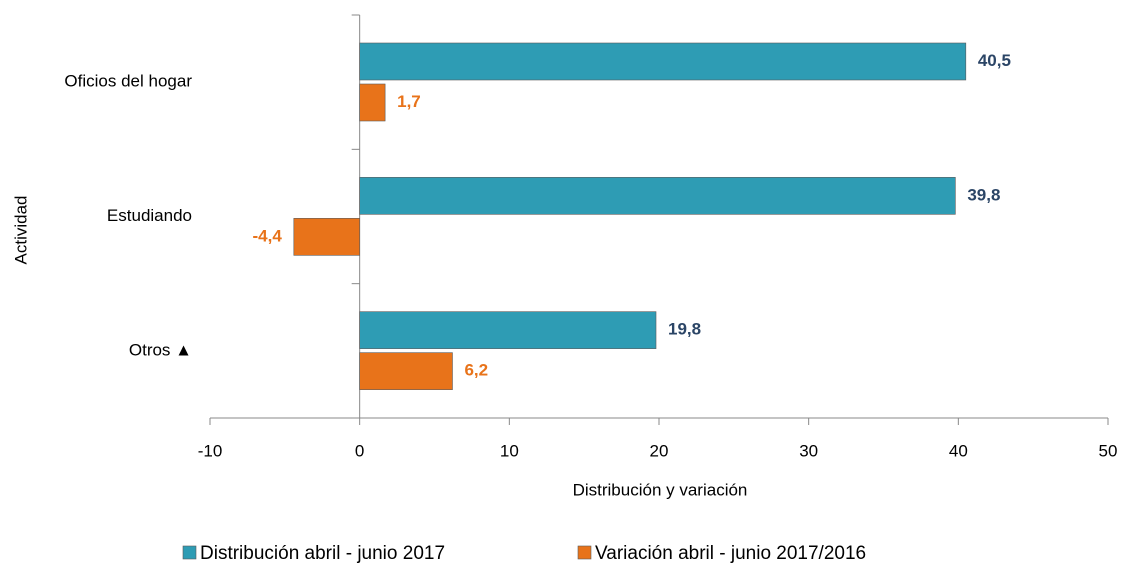  What do you see at coordinates (983, 194) in the screenshot?
I see `value-label: 39,8` at bounding box center [983, 194].